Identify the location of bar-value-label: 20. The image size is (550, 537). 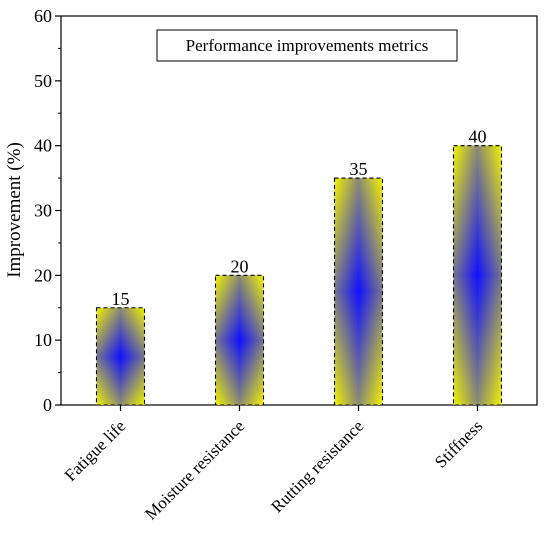
(240, 266).